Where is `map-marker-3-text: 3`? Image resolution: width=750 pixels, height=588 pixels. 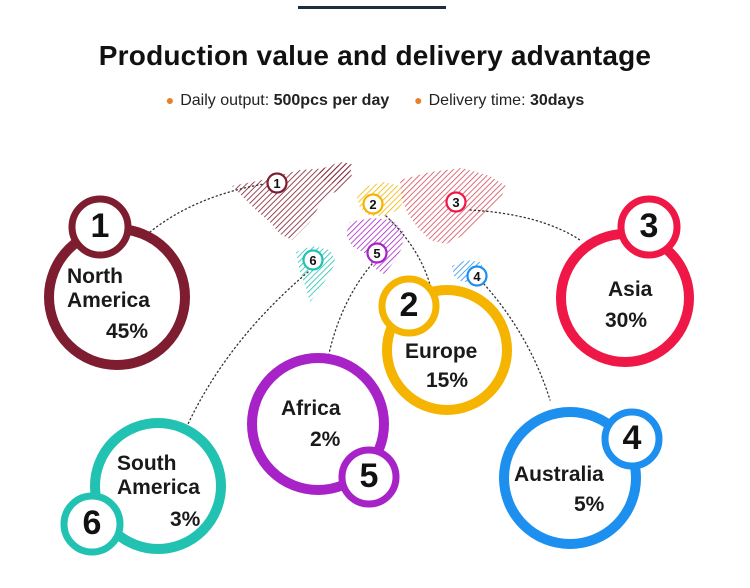
map-marker-3-text: 3 is located at coordinates (455, 202).